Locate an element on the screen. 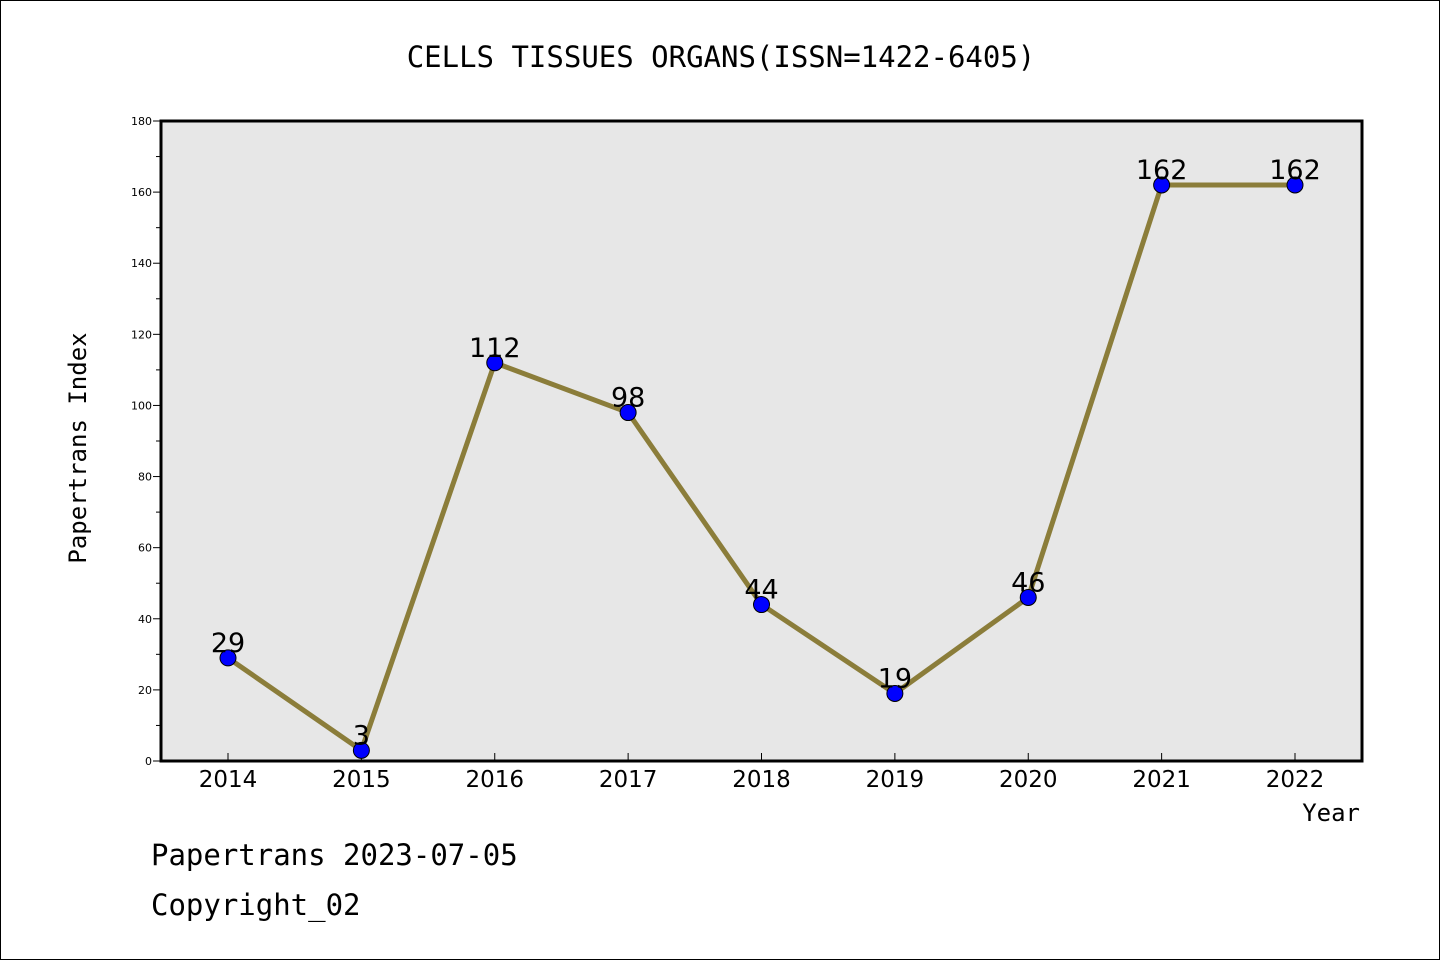 Image resolution: width=1440 pixels, height=960 pixels. x-axis: 2014 2015 2016 2017 2018 2019 2020 2021 2022 is located at coordinates (762, 773).